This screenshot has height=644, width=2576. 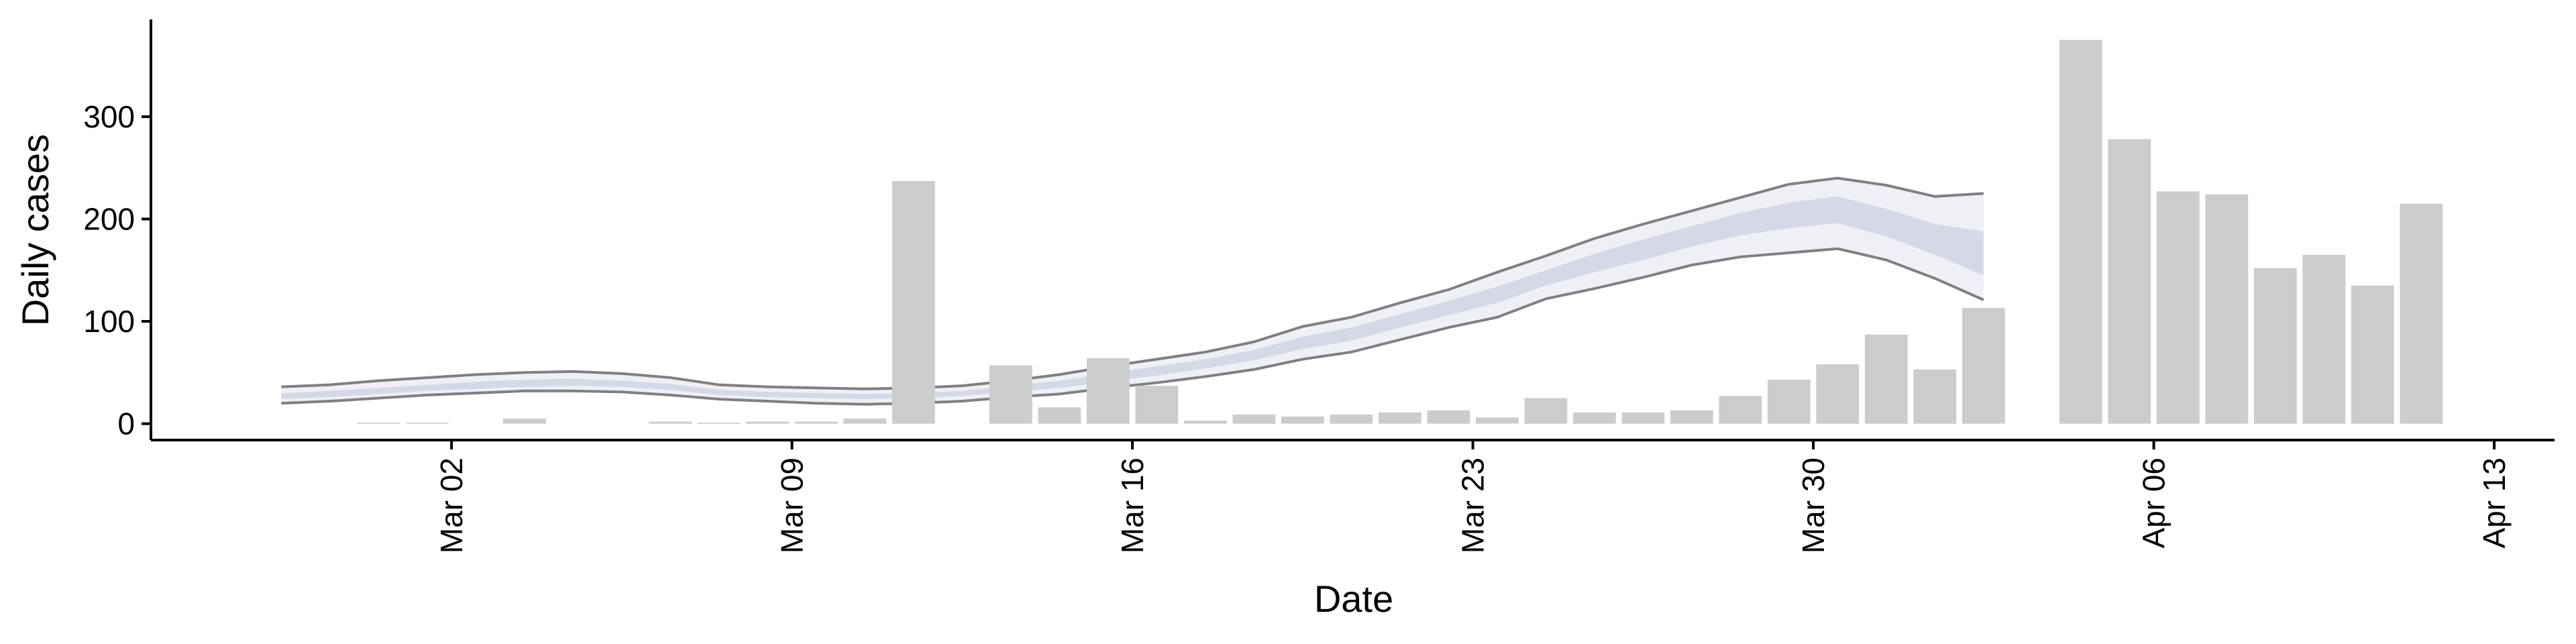 I want to click on x-tick-label: Apr 06, so click(x=2154, y=503).